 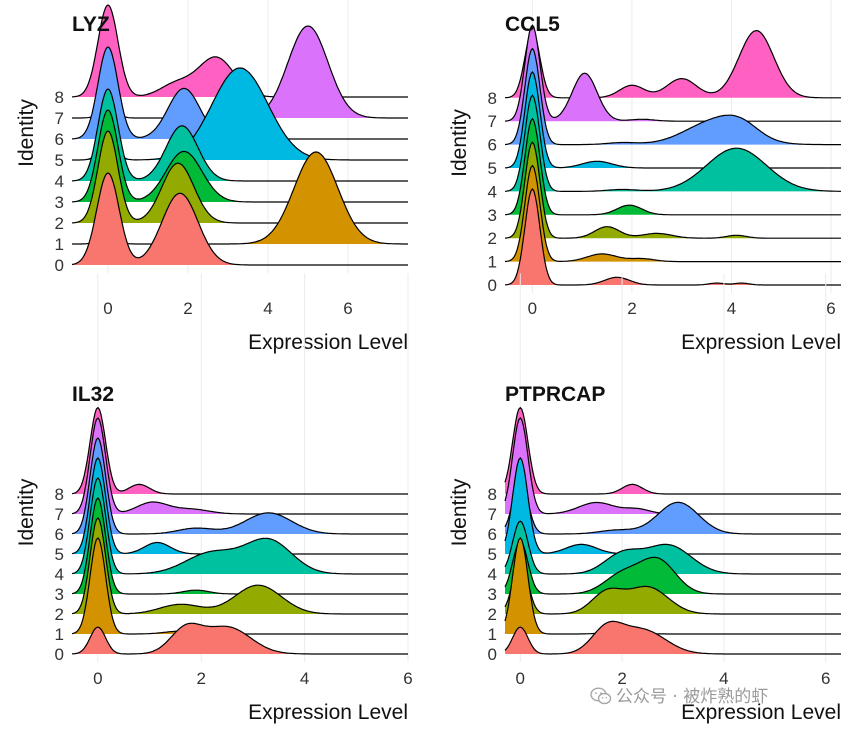 I want to click on panel-title: IL32, so click(x=93, y=394).